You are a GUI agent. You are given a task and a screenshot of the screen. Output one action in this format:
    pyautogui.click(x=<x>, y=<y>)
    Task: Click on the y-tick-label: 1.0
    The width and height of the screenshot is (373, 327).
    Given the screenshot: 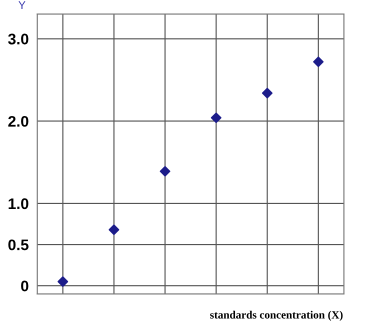 What is the action you would take?
    pyautogui.click(x=18, y=204)
    